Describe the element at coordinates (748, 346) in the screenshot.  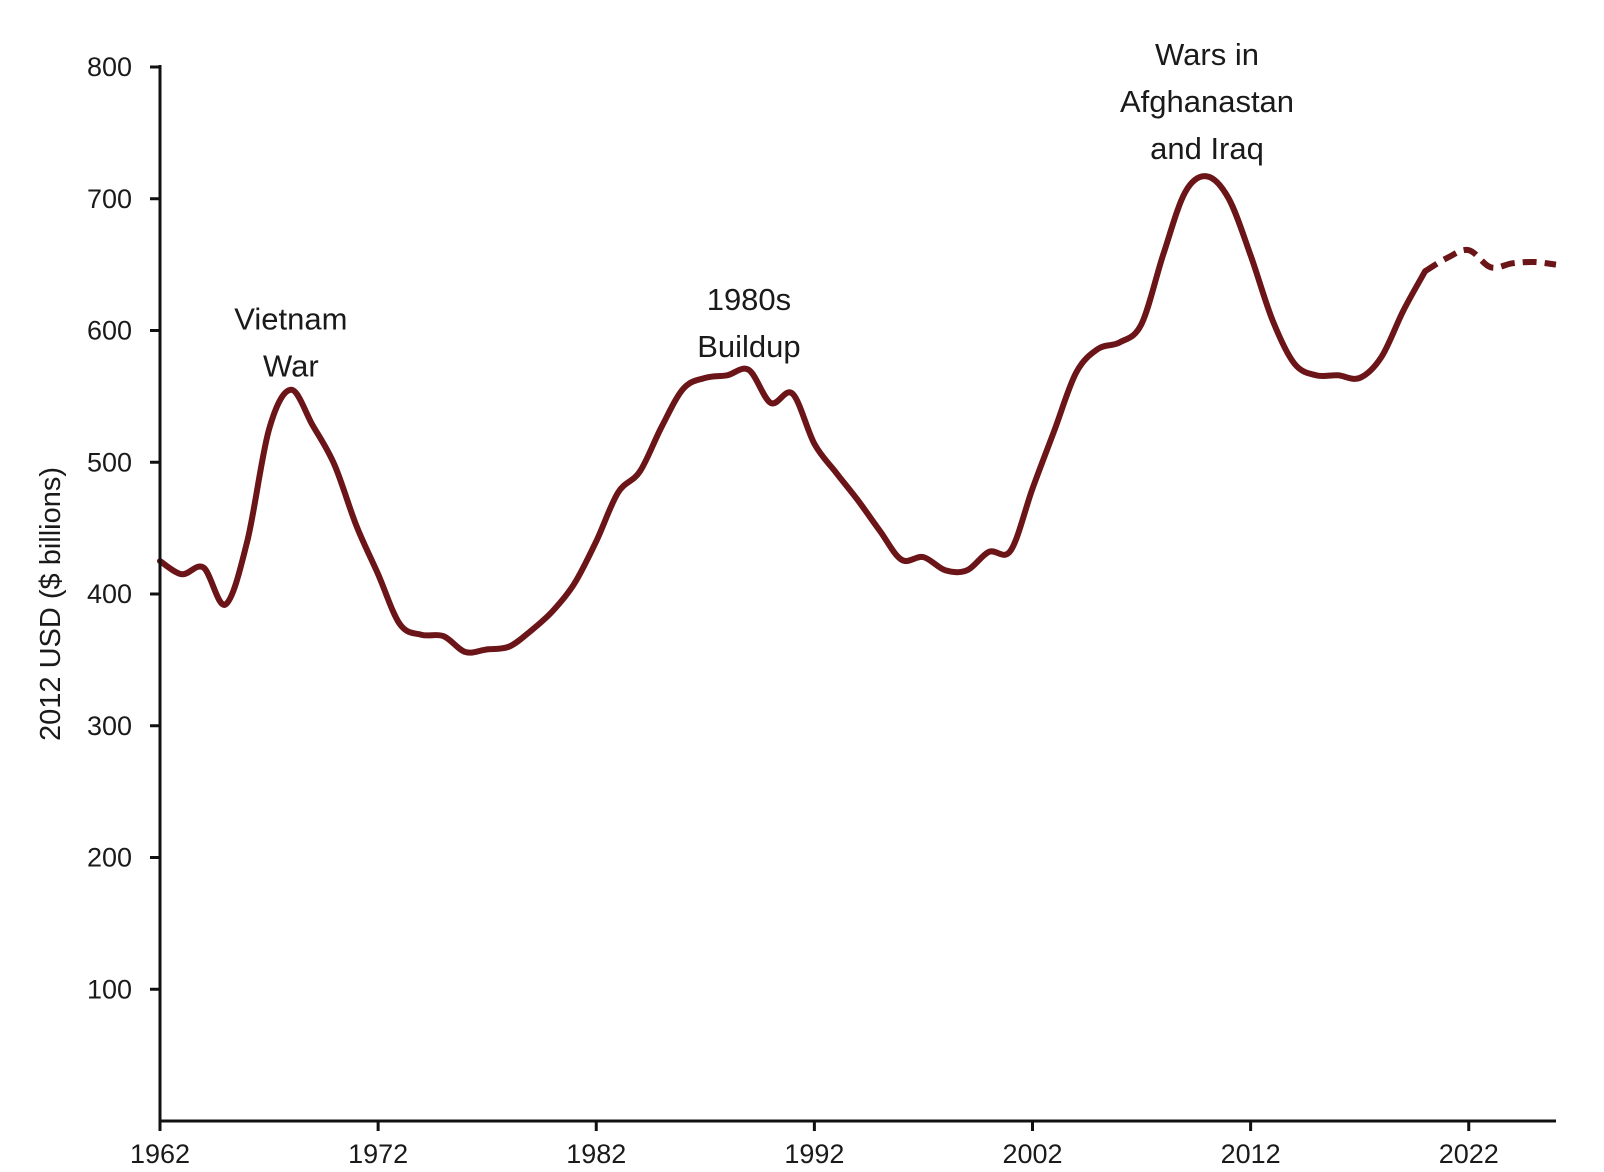
I see `annotation-line: Buildup` at that location.